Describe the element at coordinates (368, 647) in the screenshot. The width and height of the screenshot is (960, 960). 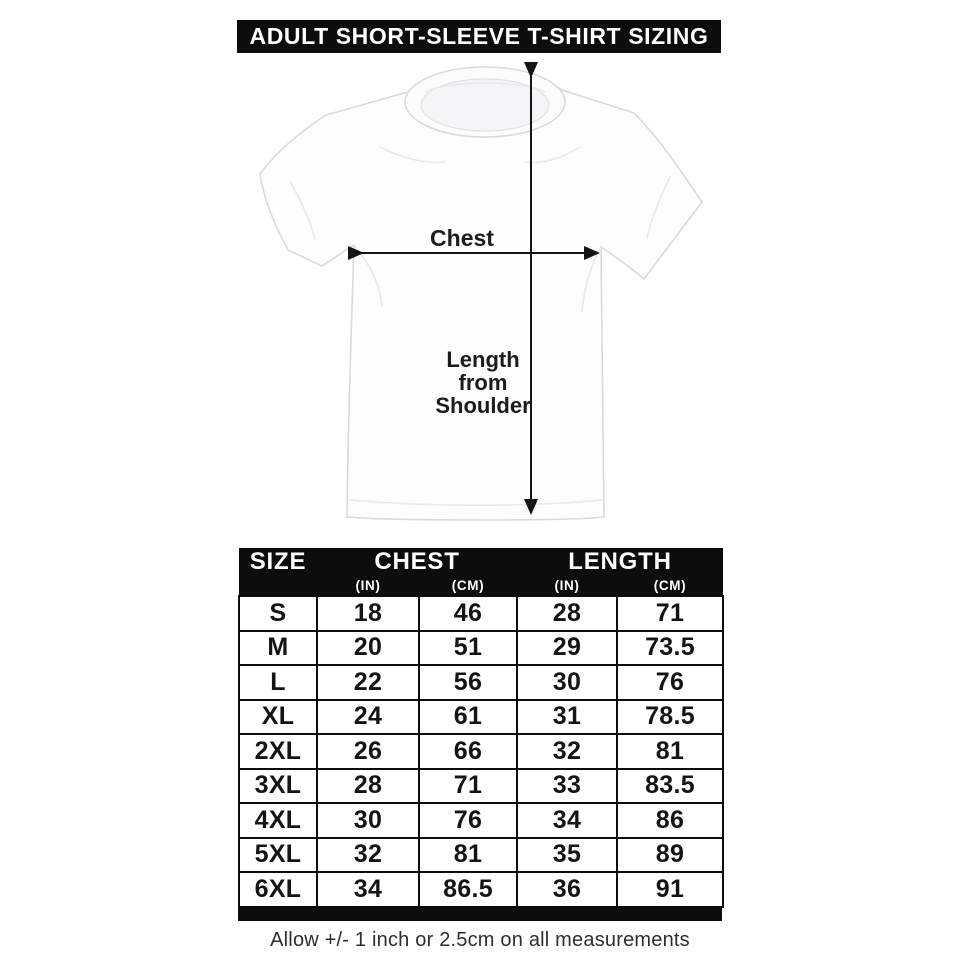
I see `chest-in-cell: 20` at that location.